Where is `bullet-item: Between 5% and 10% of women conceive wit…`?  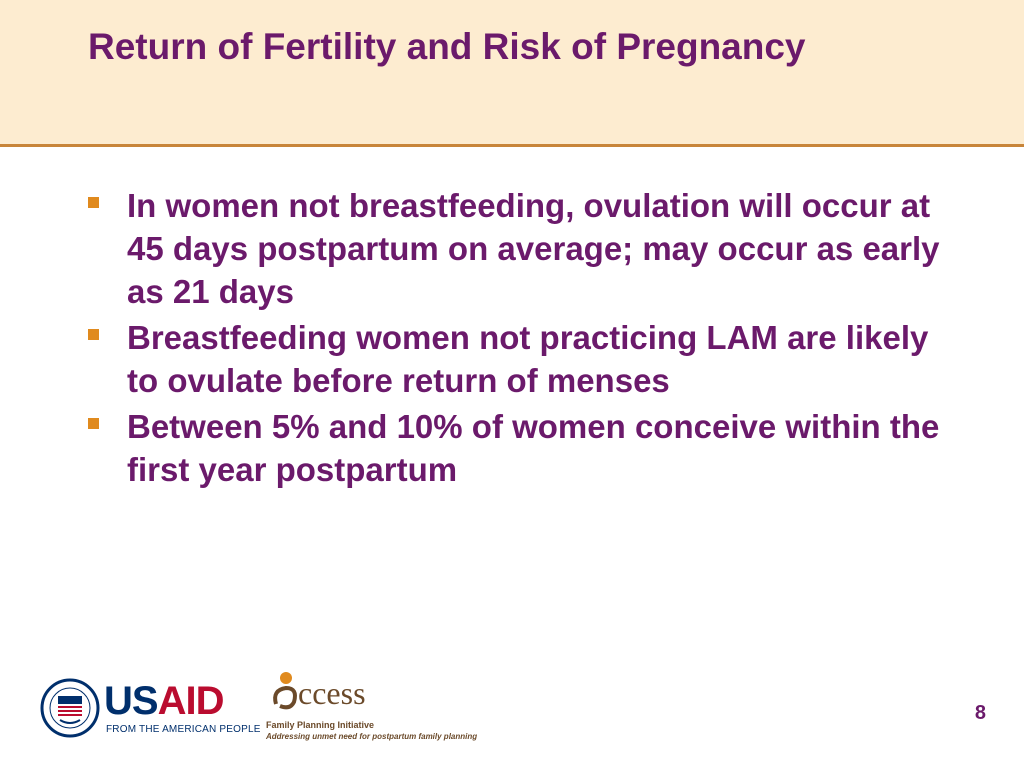 bullet-item: Between 5% and 10% of women conceive wit… is located at coordinates (526, 448).